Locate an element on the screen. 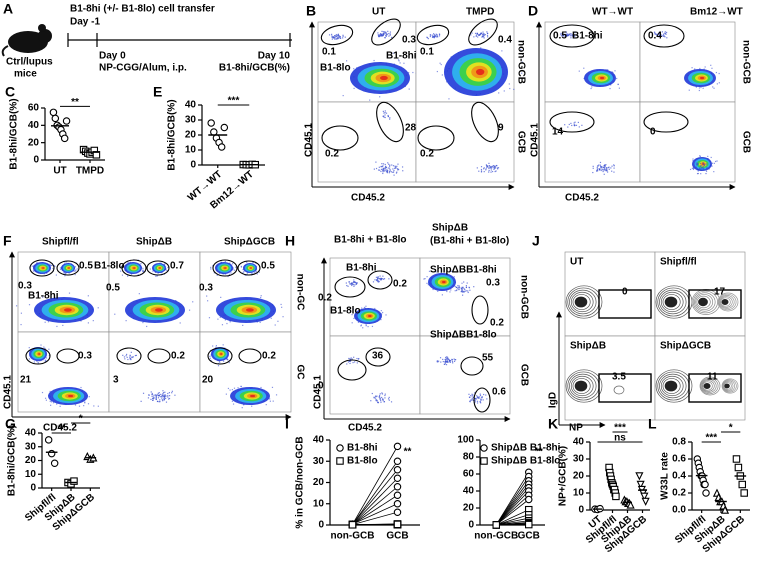 This screenshot has width=757, height=582. gate-label: 21 is located at coordinates (26, 380).